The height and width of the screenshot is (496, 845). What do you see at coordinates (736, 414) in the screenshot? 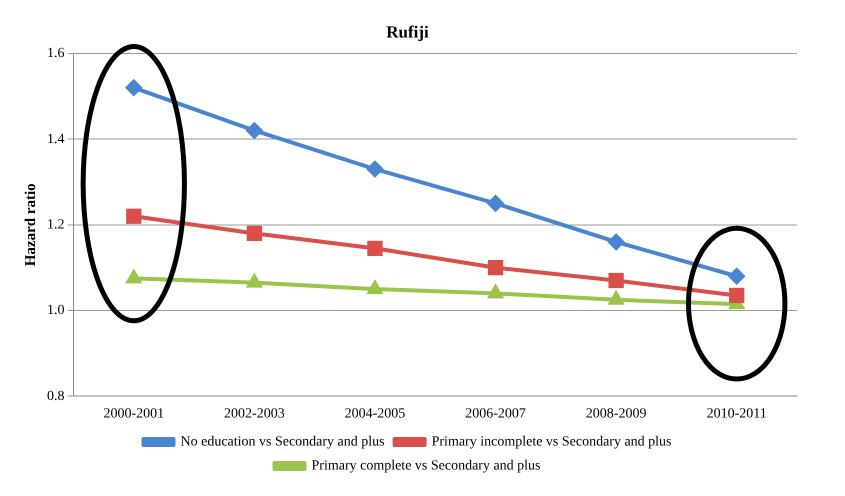
I see `x-tick-label: 2010-2011` at bounding box center [736, 414].